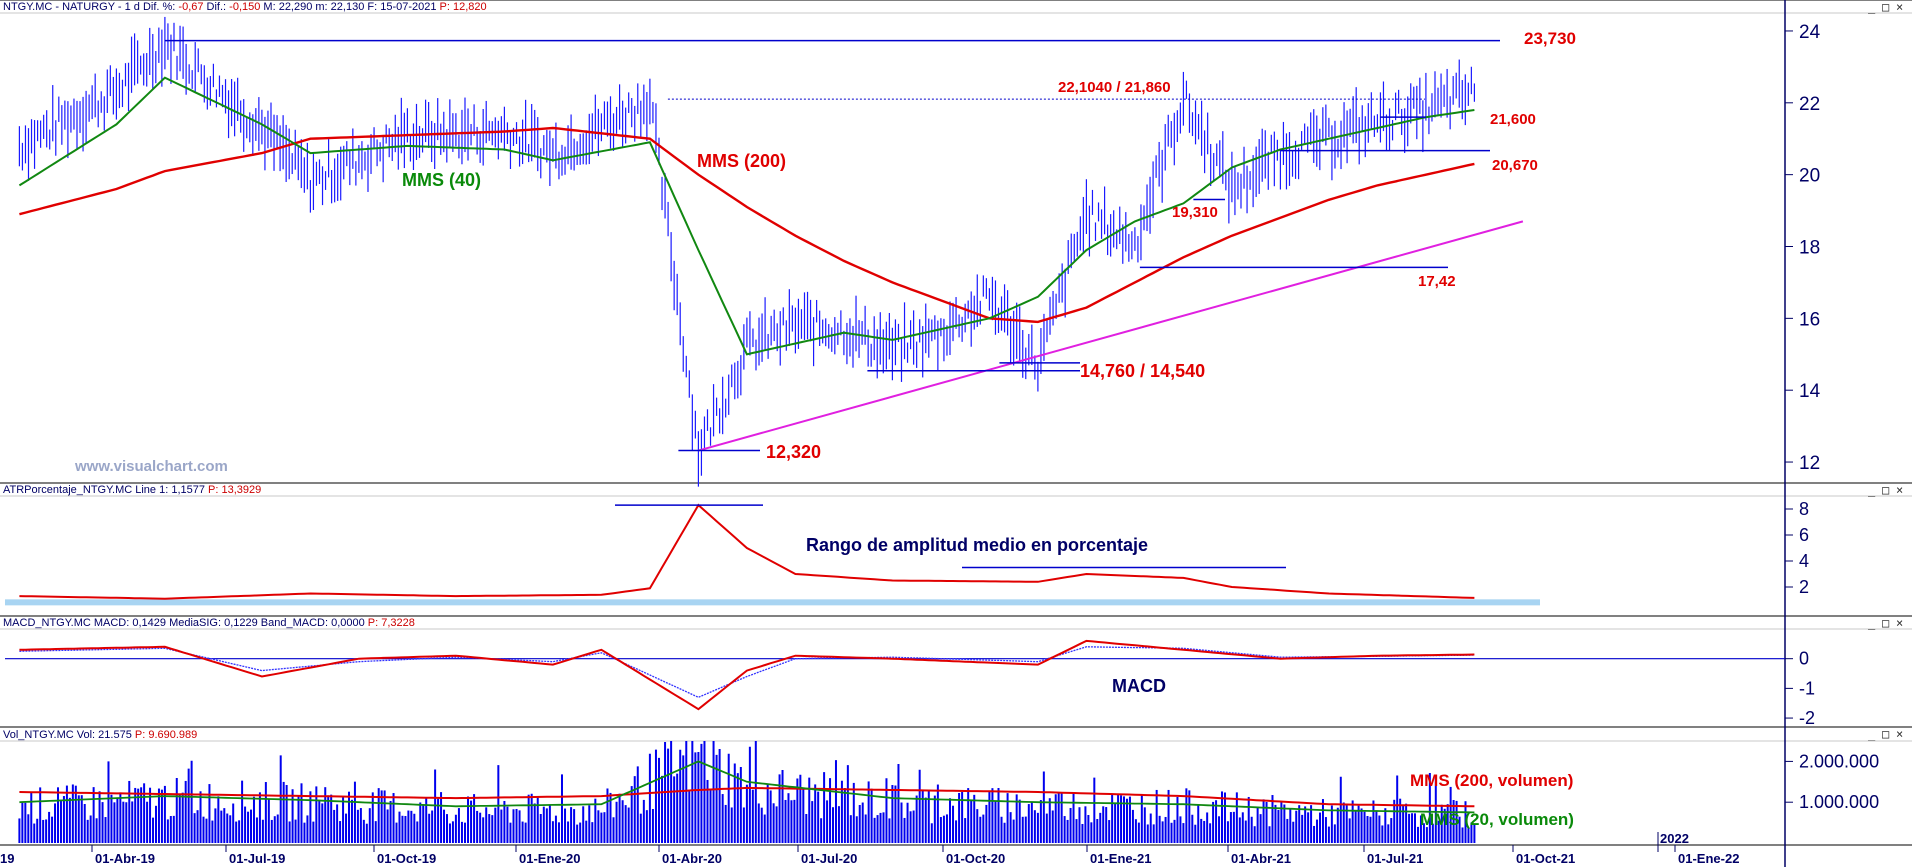  I want to click on label-21600: 21,600, so click(1513, 119).